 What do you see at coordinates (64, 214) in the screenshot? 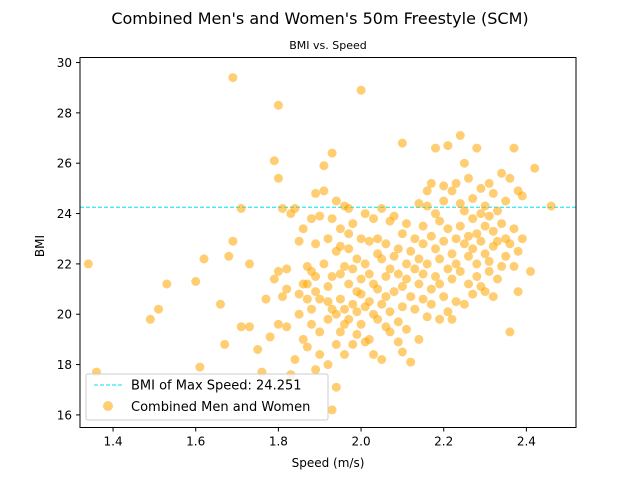
I see `y-tick-label: 24` at bounding box center [64, 214].